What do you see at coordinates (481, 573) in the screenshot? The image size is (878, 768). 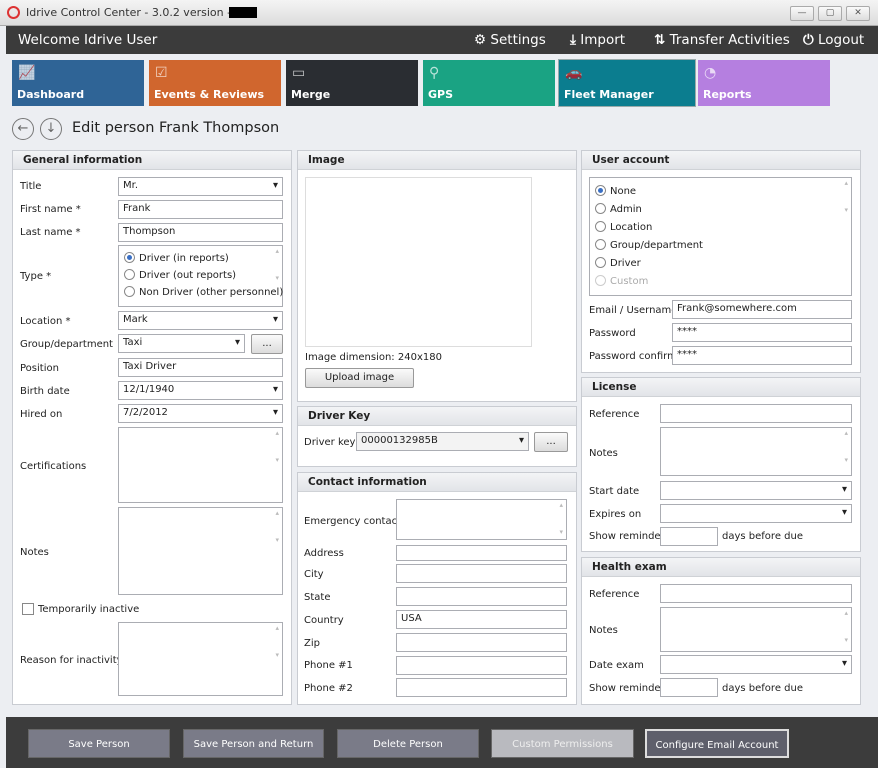 I see `city-input` at bounding box center [481, 573].